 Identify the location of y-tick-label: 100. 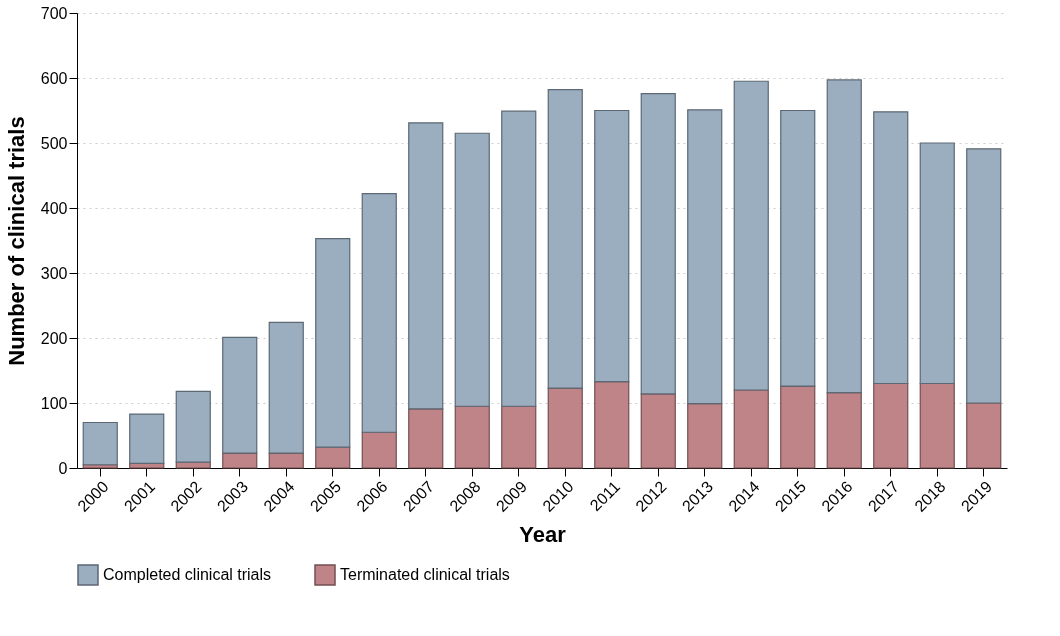
(54, 403).